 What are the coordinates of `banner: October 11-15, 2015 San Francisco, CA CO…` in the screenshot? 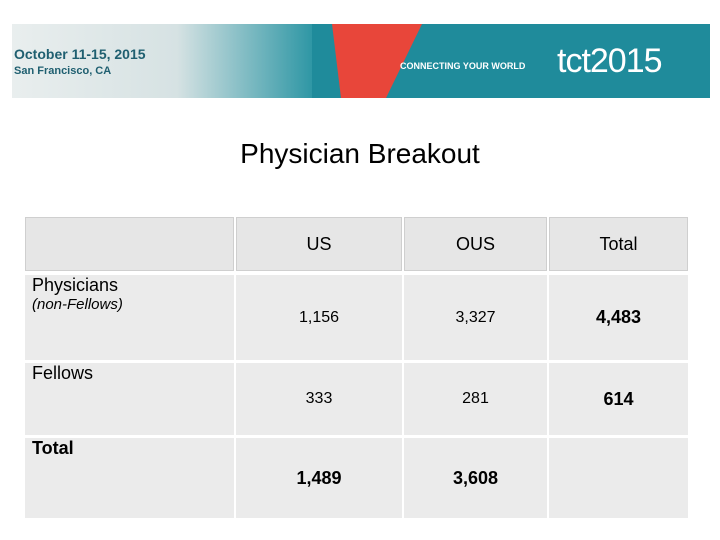 It's located at (361, 61).